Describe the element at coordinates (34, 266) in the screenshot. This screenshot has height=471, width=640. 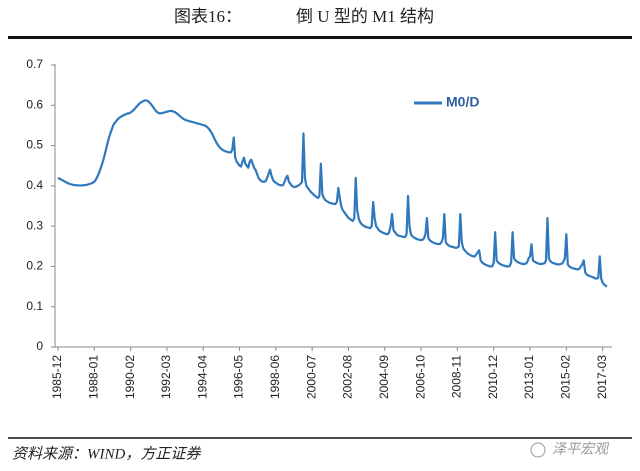
I see `y-tick-label: 0.2` at that location.